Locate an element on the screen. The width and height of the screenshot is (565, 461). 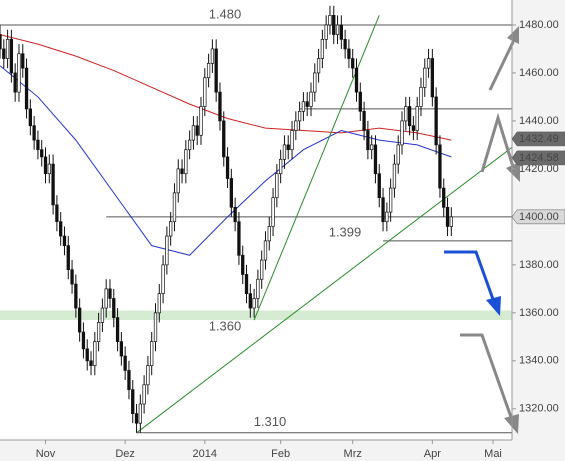
arrow-down is located at coordinates (498, 142).